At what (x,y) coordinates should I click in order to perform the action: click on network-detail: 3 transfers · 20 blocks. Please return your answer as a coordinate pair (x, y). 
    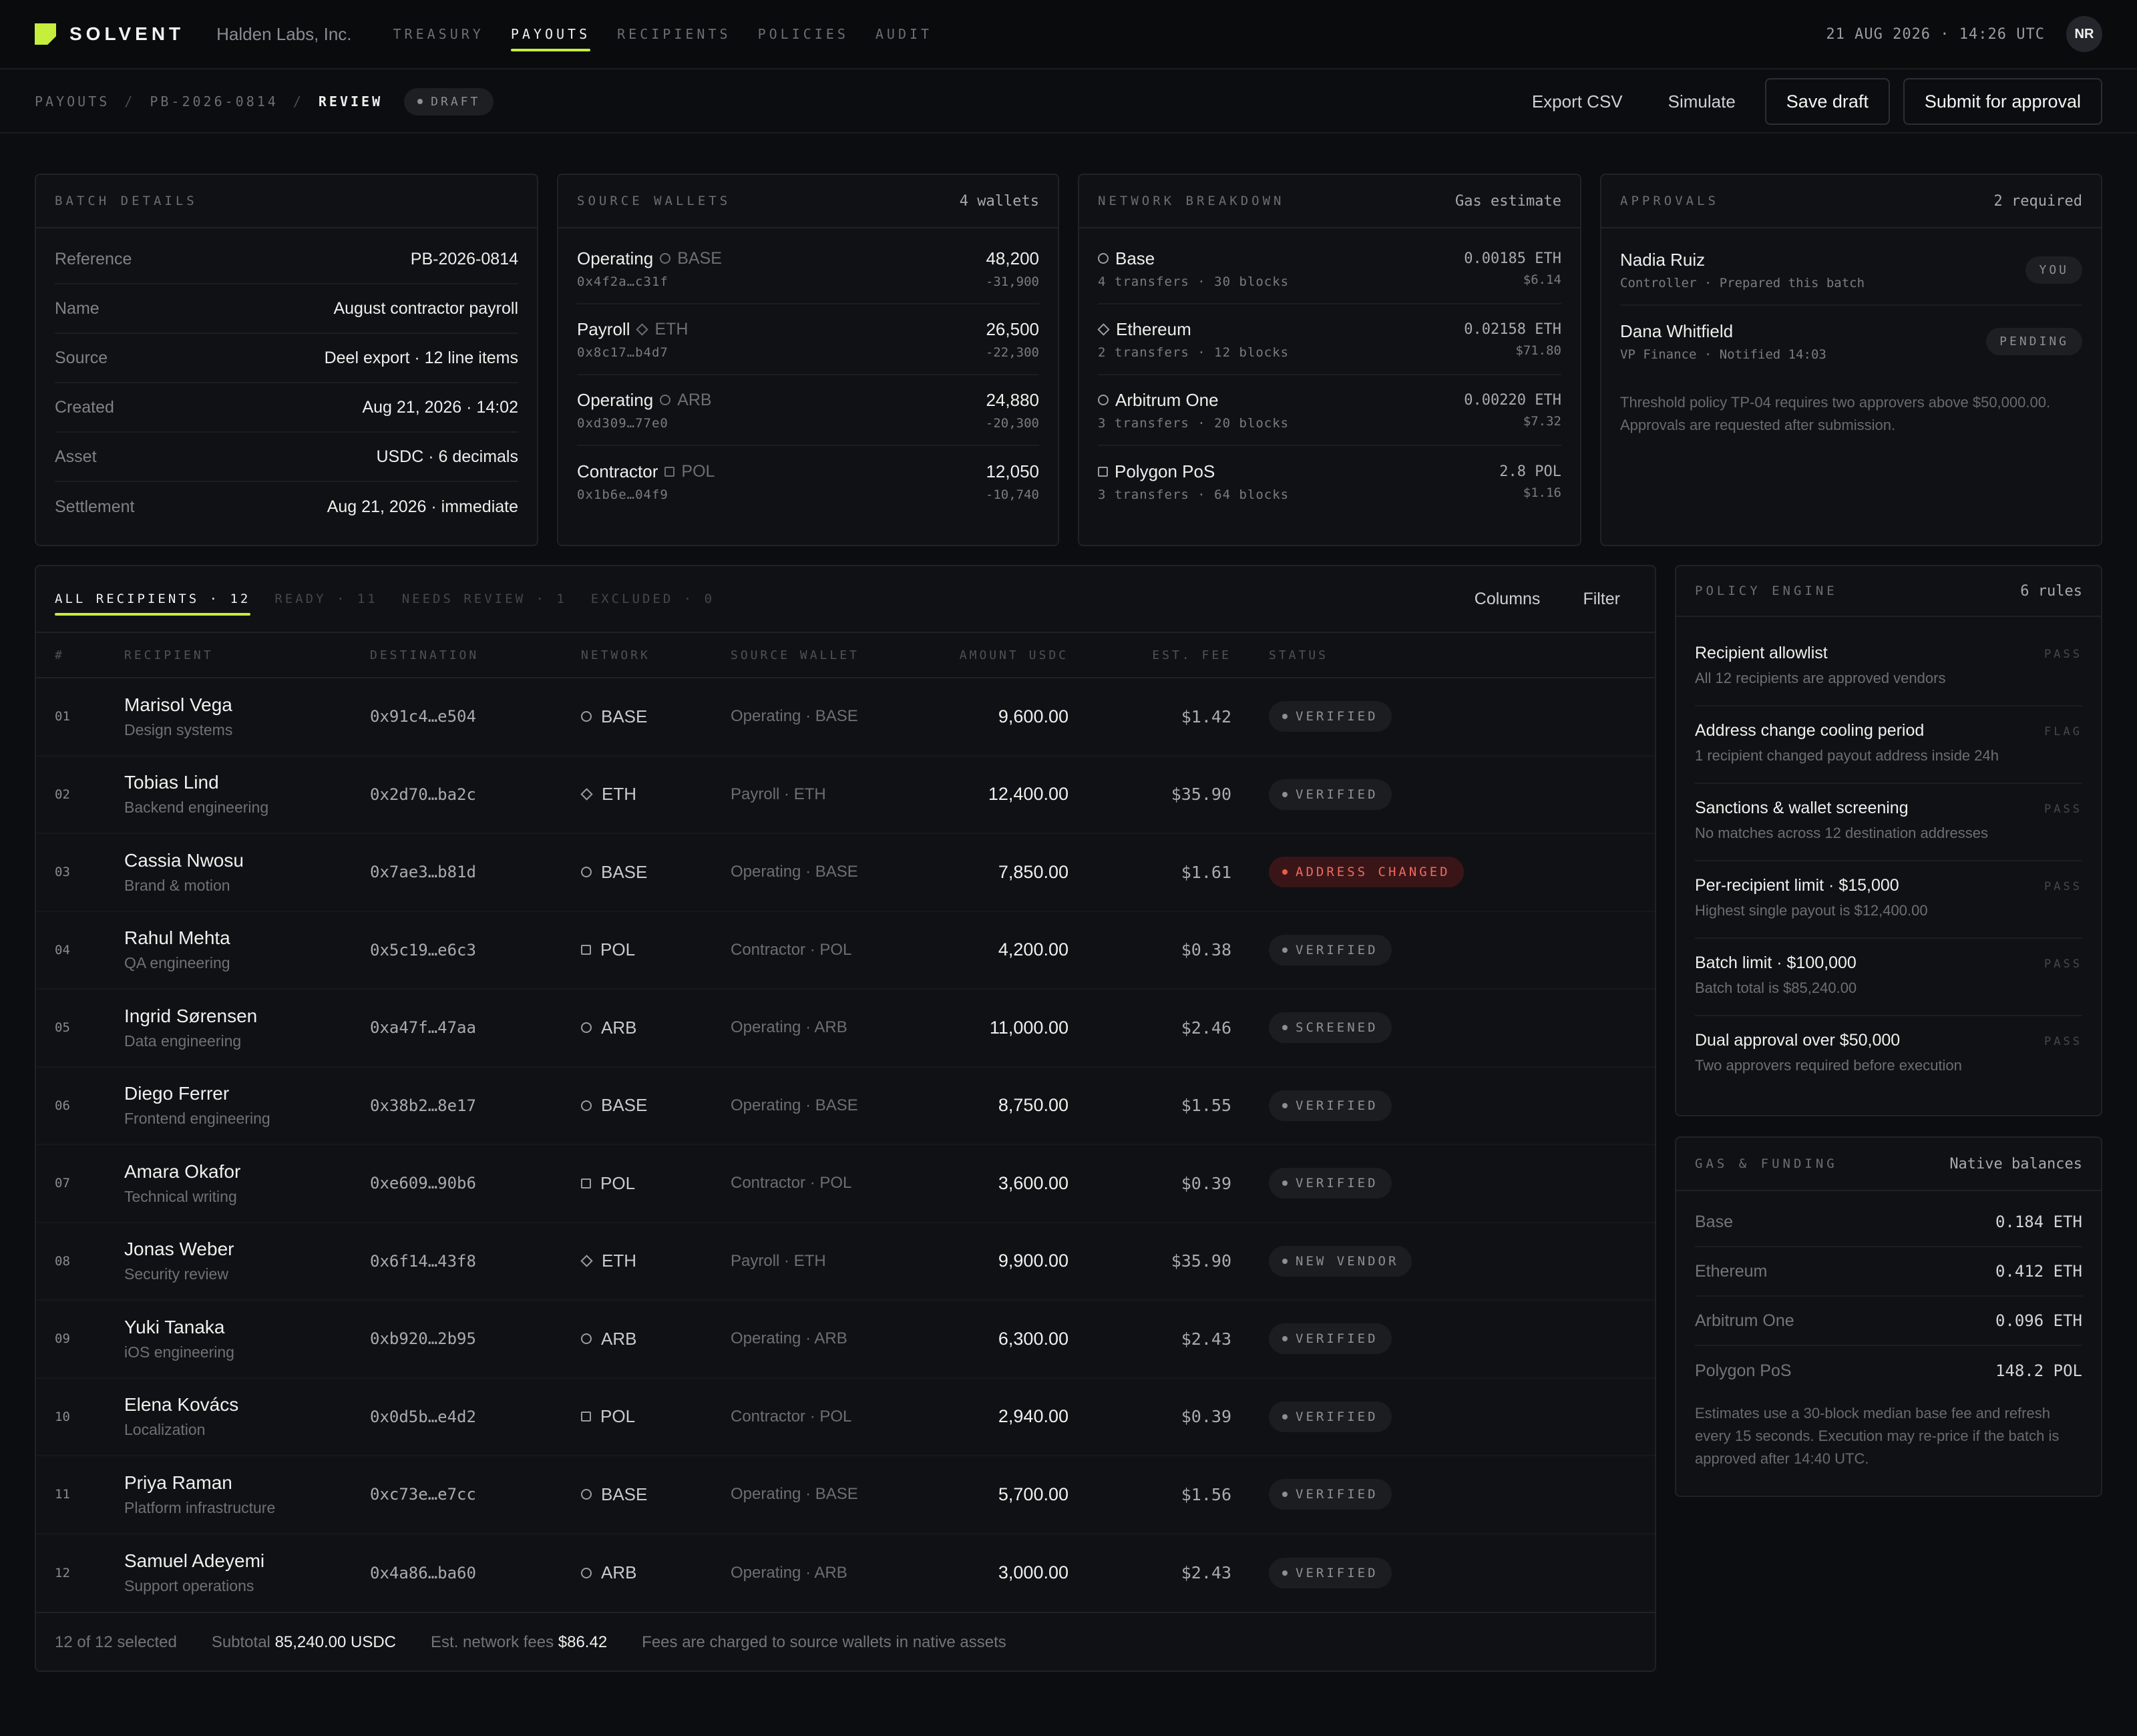
    Looking at the image, I should click on (1194, 423).